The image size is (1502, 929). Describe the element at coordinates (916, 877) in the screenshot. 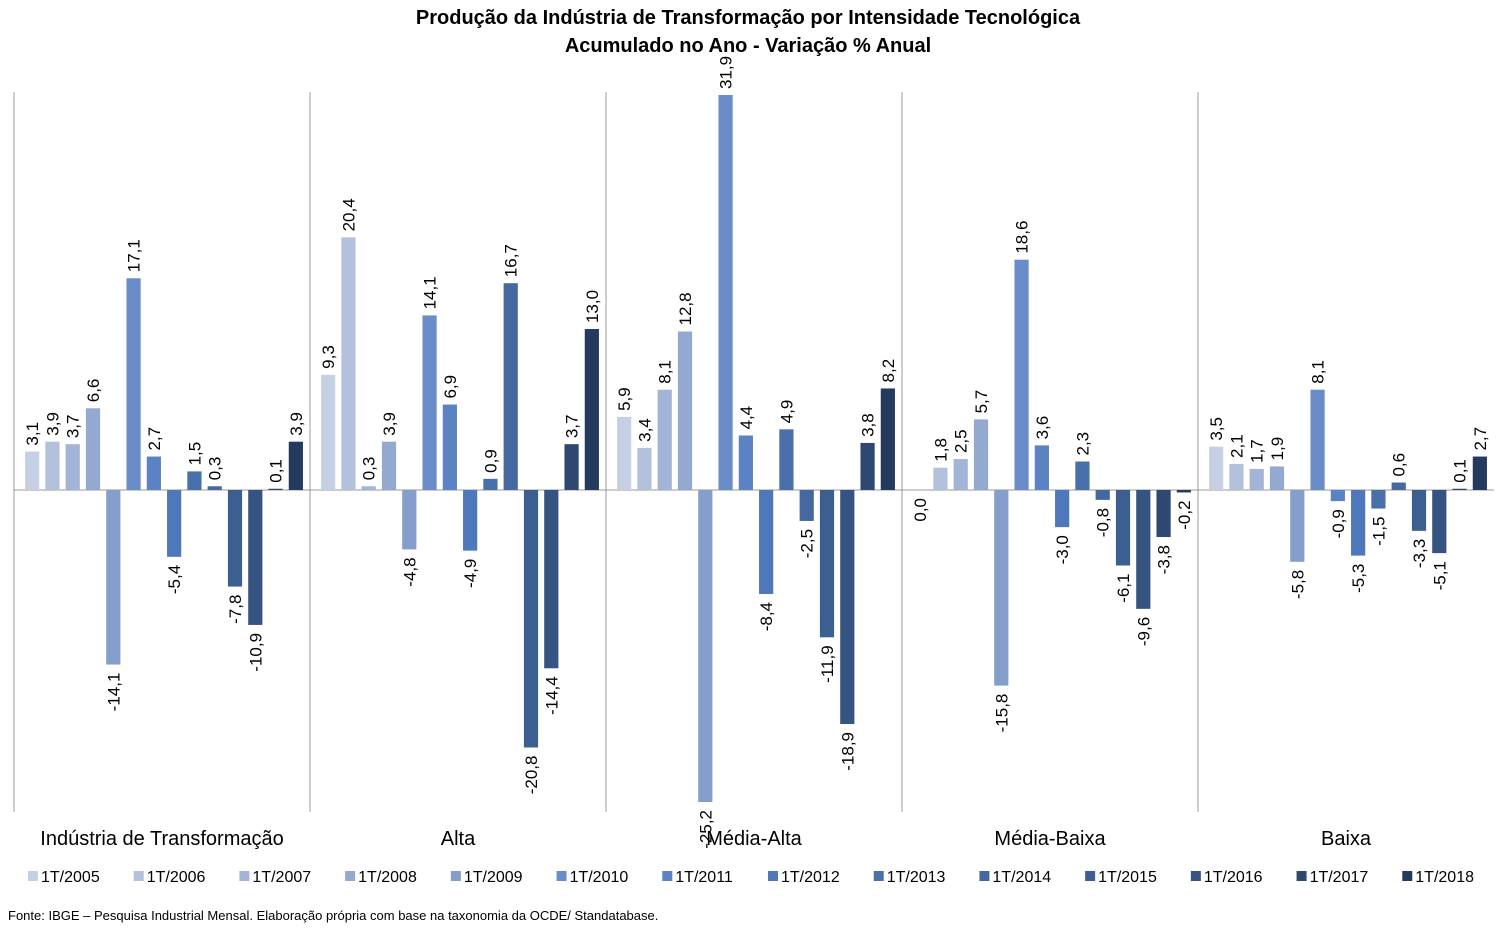

I see `legend-label: 1T/2013` at that location.